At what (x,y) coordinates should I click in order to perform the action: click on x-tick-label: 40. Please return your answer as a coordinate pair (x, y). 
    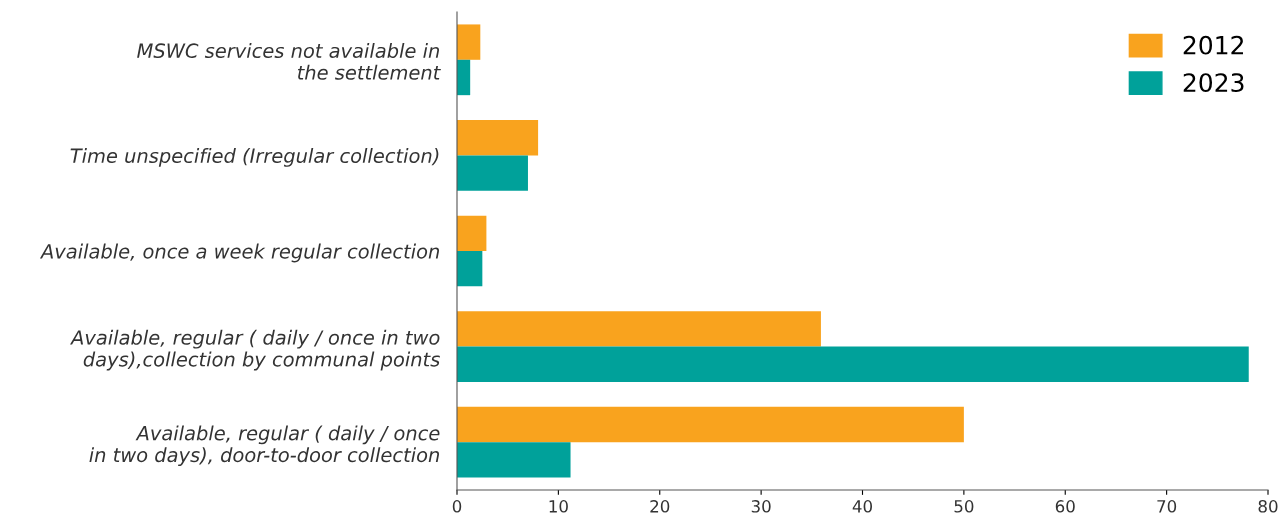
    Looking at the image, I should click on (862, 506).